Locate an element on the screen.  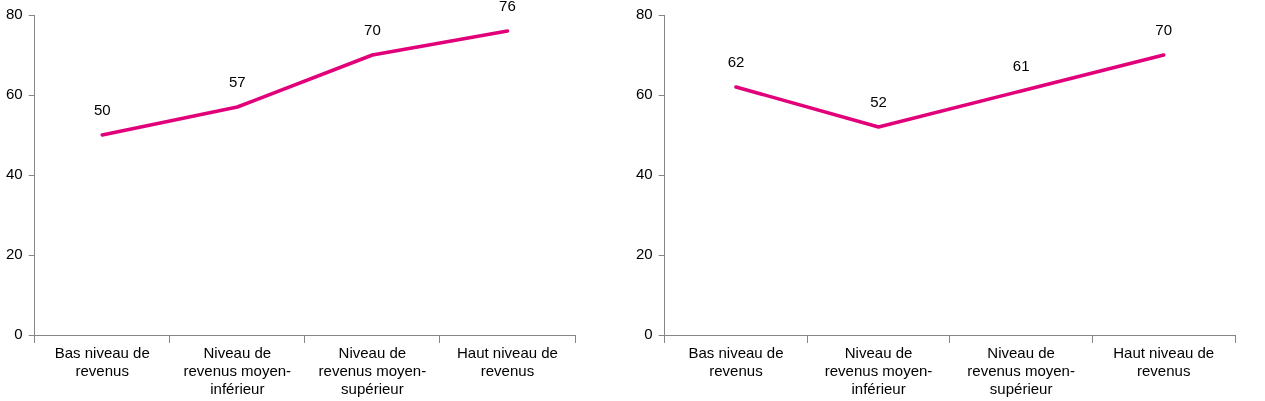
data-label: 62 is located at coordinates (736, 61).